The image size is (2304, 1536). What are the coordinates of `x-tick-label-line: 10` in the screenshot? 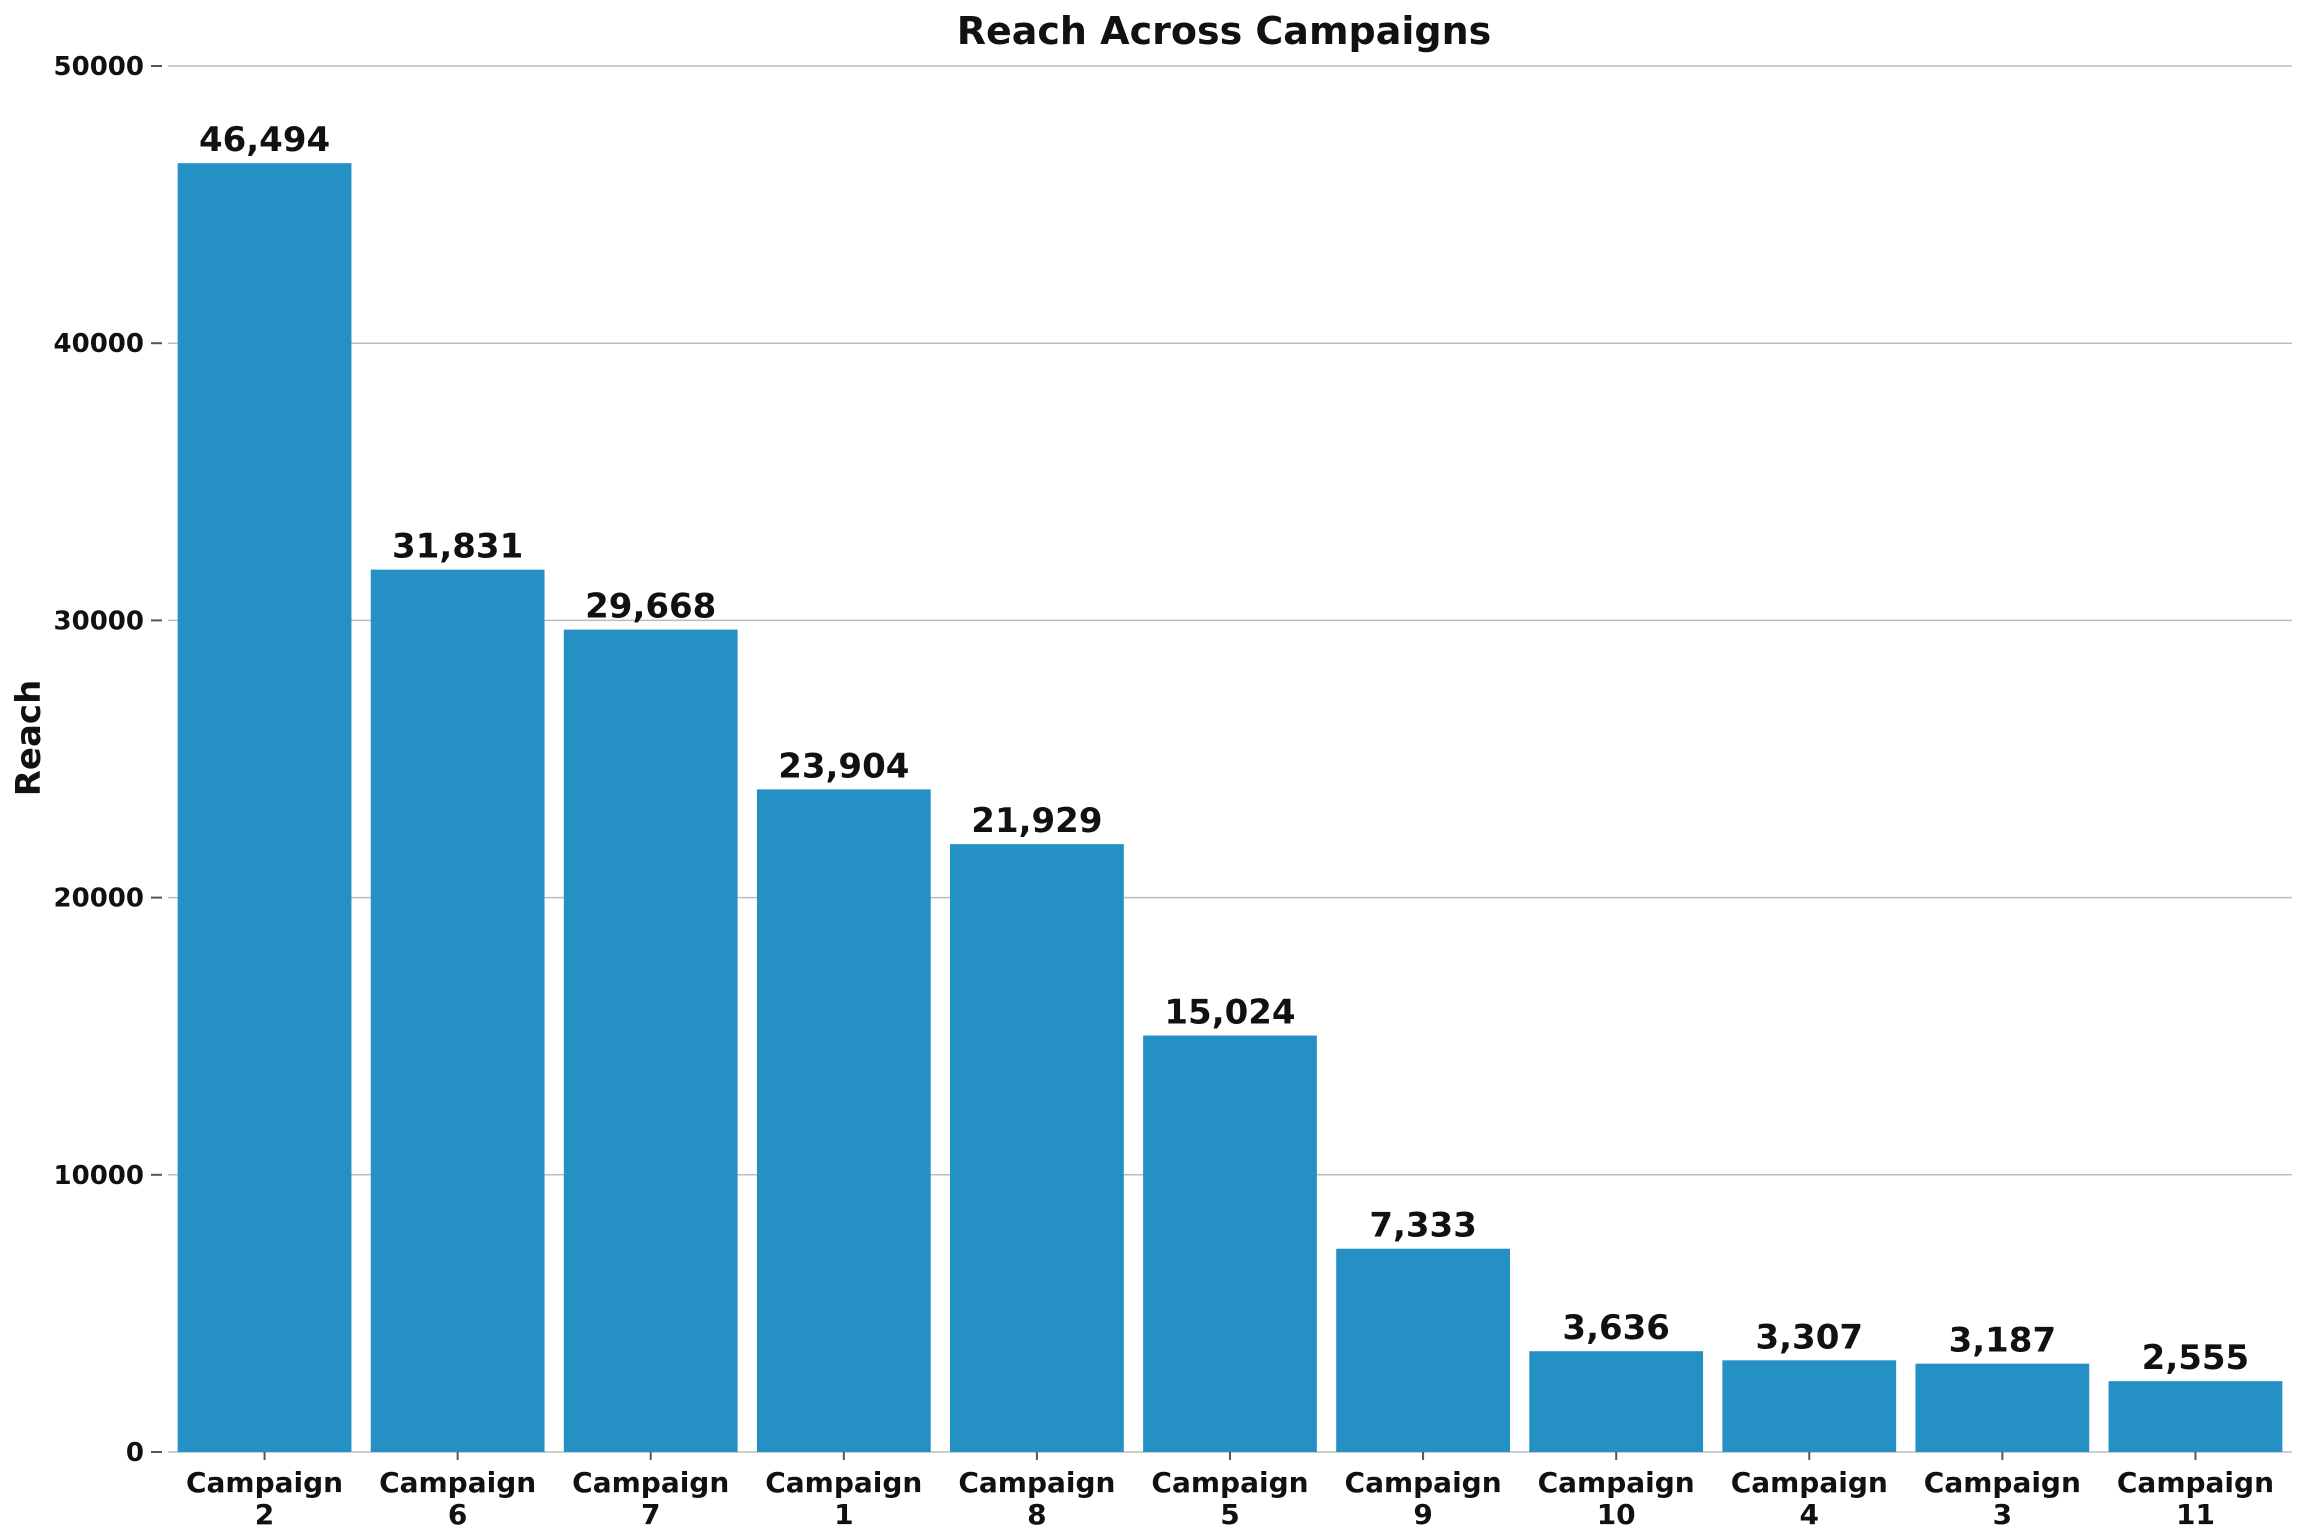 It's located at (1616, 1514).